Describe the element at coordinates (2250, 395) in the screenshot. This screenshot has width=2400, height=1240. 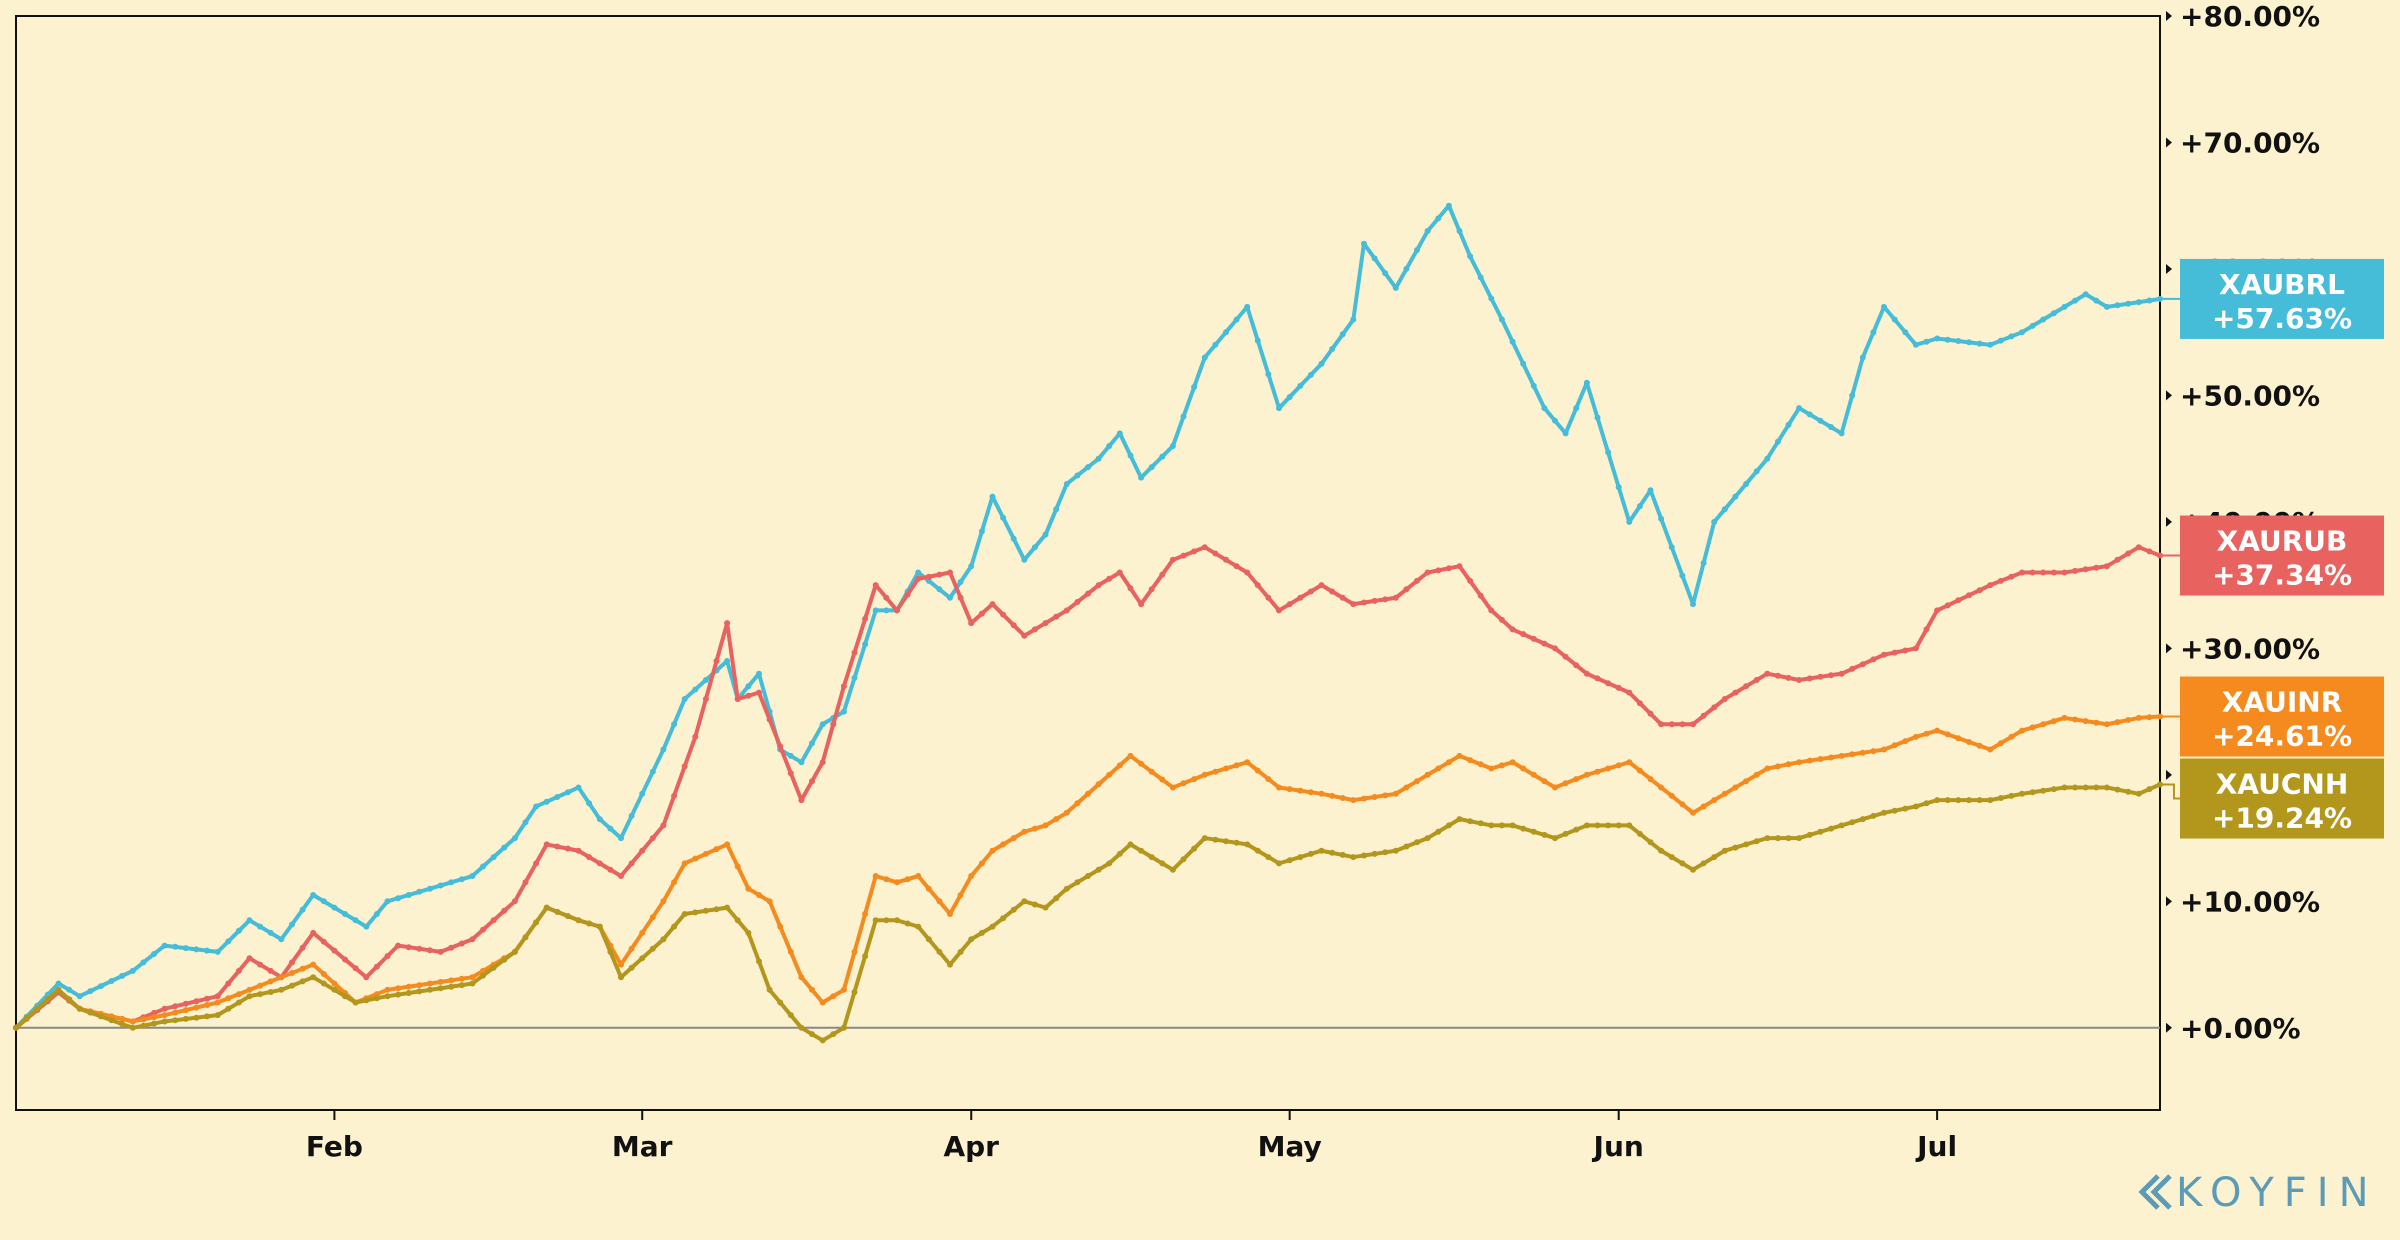
I see `y-tick-label: +50.00%` at that location.